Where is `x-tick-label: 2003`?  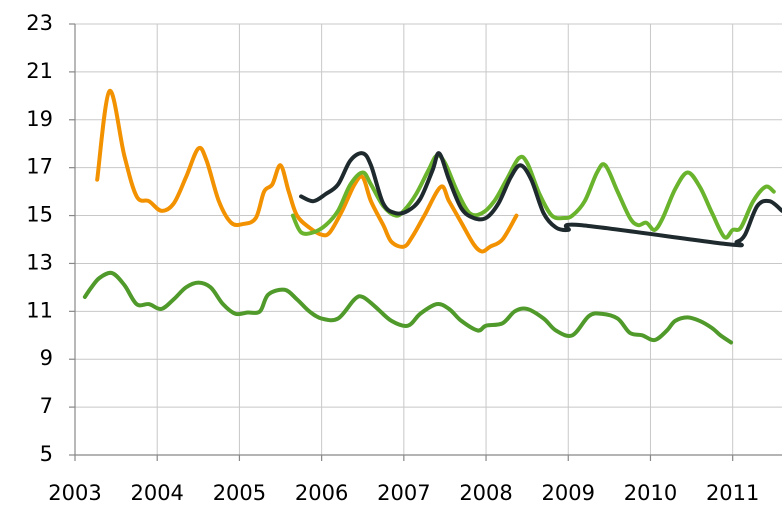
x-tick-label: 2003 is located at coordinates (74, 493).